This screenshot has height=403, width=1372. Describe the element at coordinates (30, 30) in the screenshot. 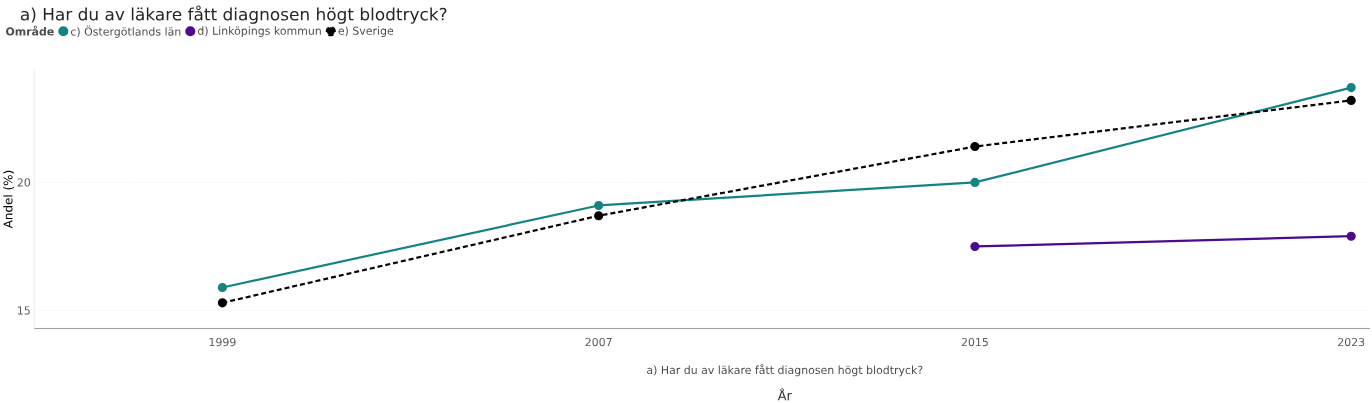

I see `legend-title: Område` at that location.